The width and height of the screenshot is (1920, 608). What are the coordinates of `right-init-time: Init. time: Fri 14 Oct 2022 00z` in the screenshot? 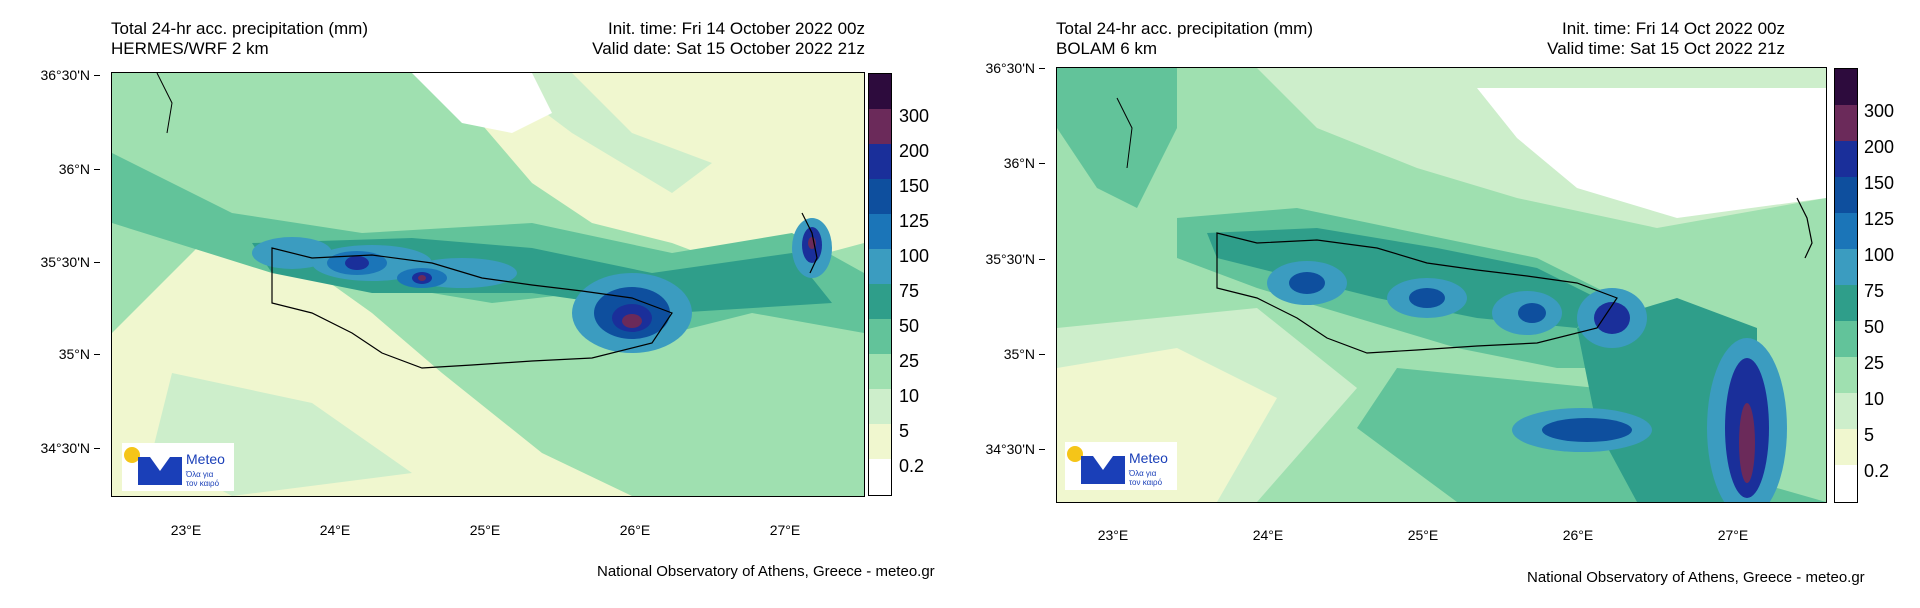 It's located at (1673, 28).